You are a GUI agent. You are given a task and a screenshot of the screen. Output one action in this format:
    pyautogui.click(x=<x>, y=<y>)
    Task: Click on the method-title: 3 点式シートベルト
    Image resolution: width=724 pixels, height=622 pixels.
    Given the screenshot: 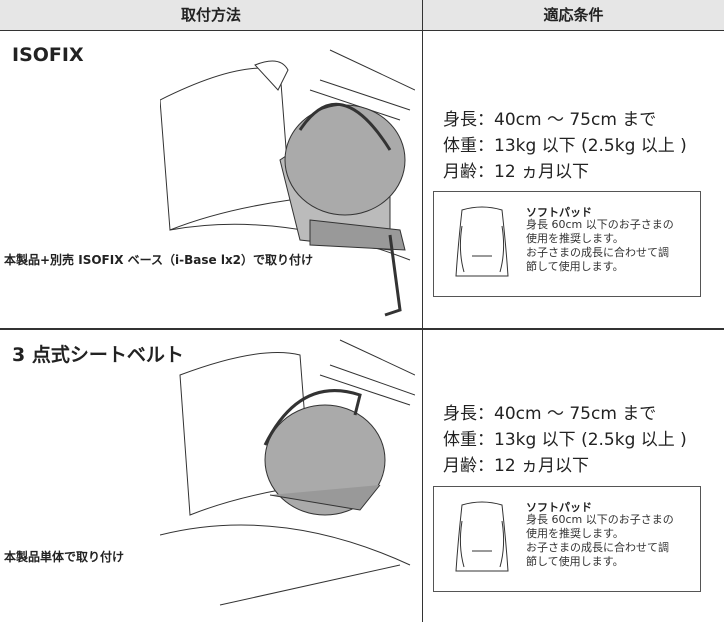 What is the action you would take?
    pyautogui.click(x=98, y=355)
    